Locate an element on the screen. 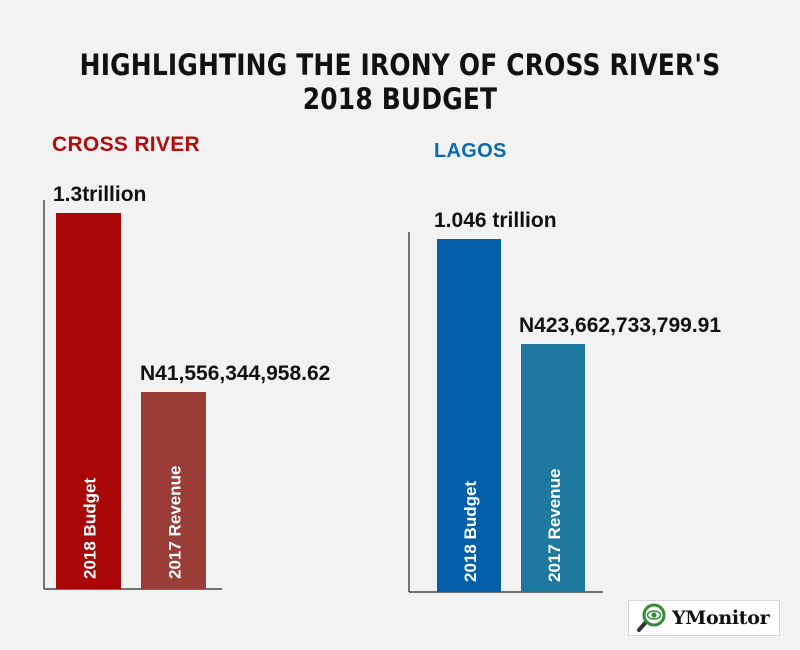  lagos-heading: LAGOS is located at coordinates (470, 151).